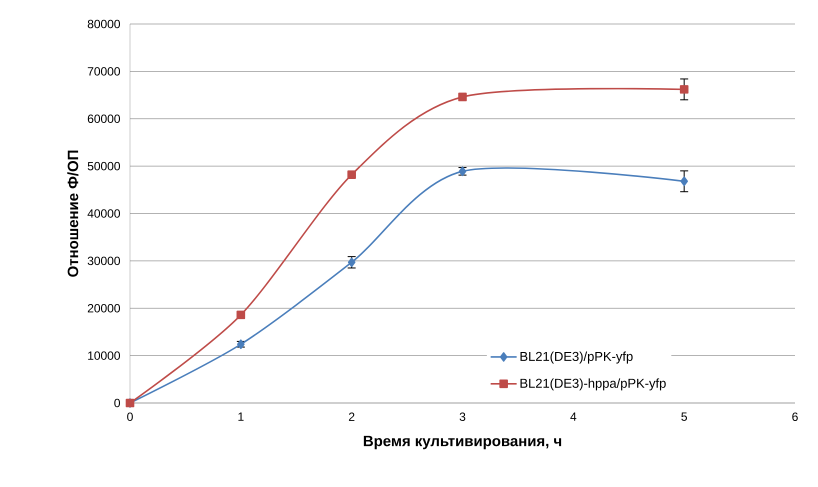  What do you see at coordinates (576, 357) in the screenshot?
I see `legend-label: BL21(DE3)/pPK-yfp` at bounding box center [576, 357].